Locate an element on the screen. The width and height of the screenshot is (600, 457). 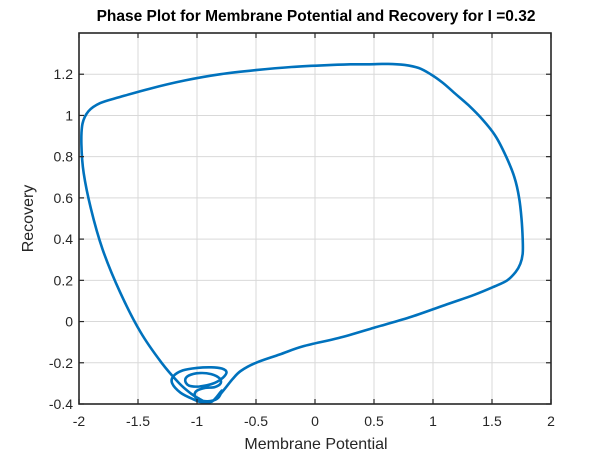
x-tick-label: -0.5 is located at coordinates (256, 421).